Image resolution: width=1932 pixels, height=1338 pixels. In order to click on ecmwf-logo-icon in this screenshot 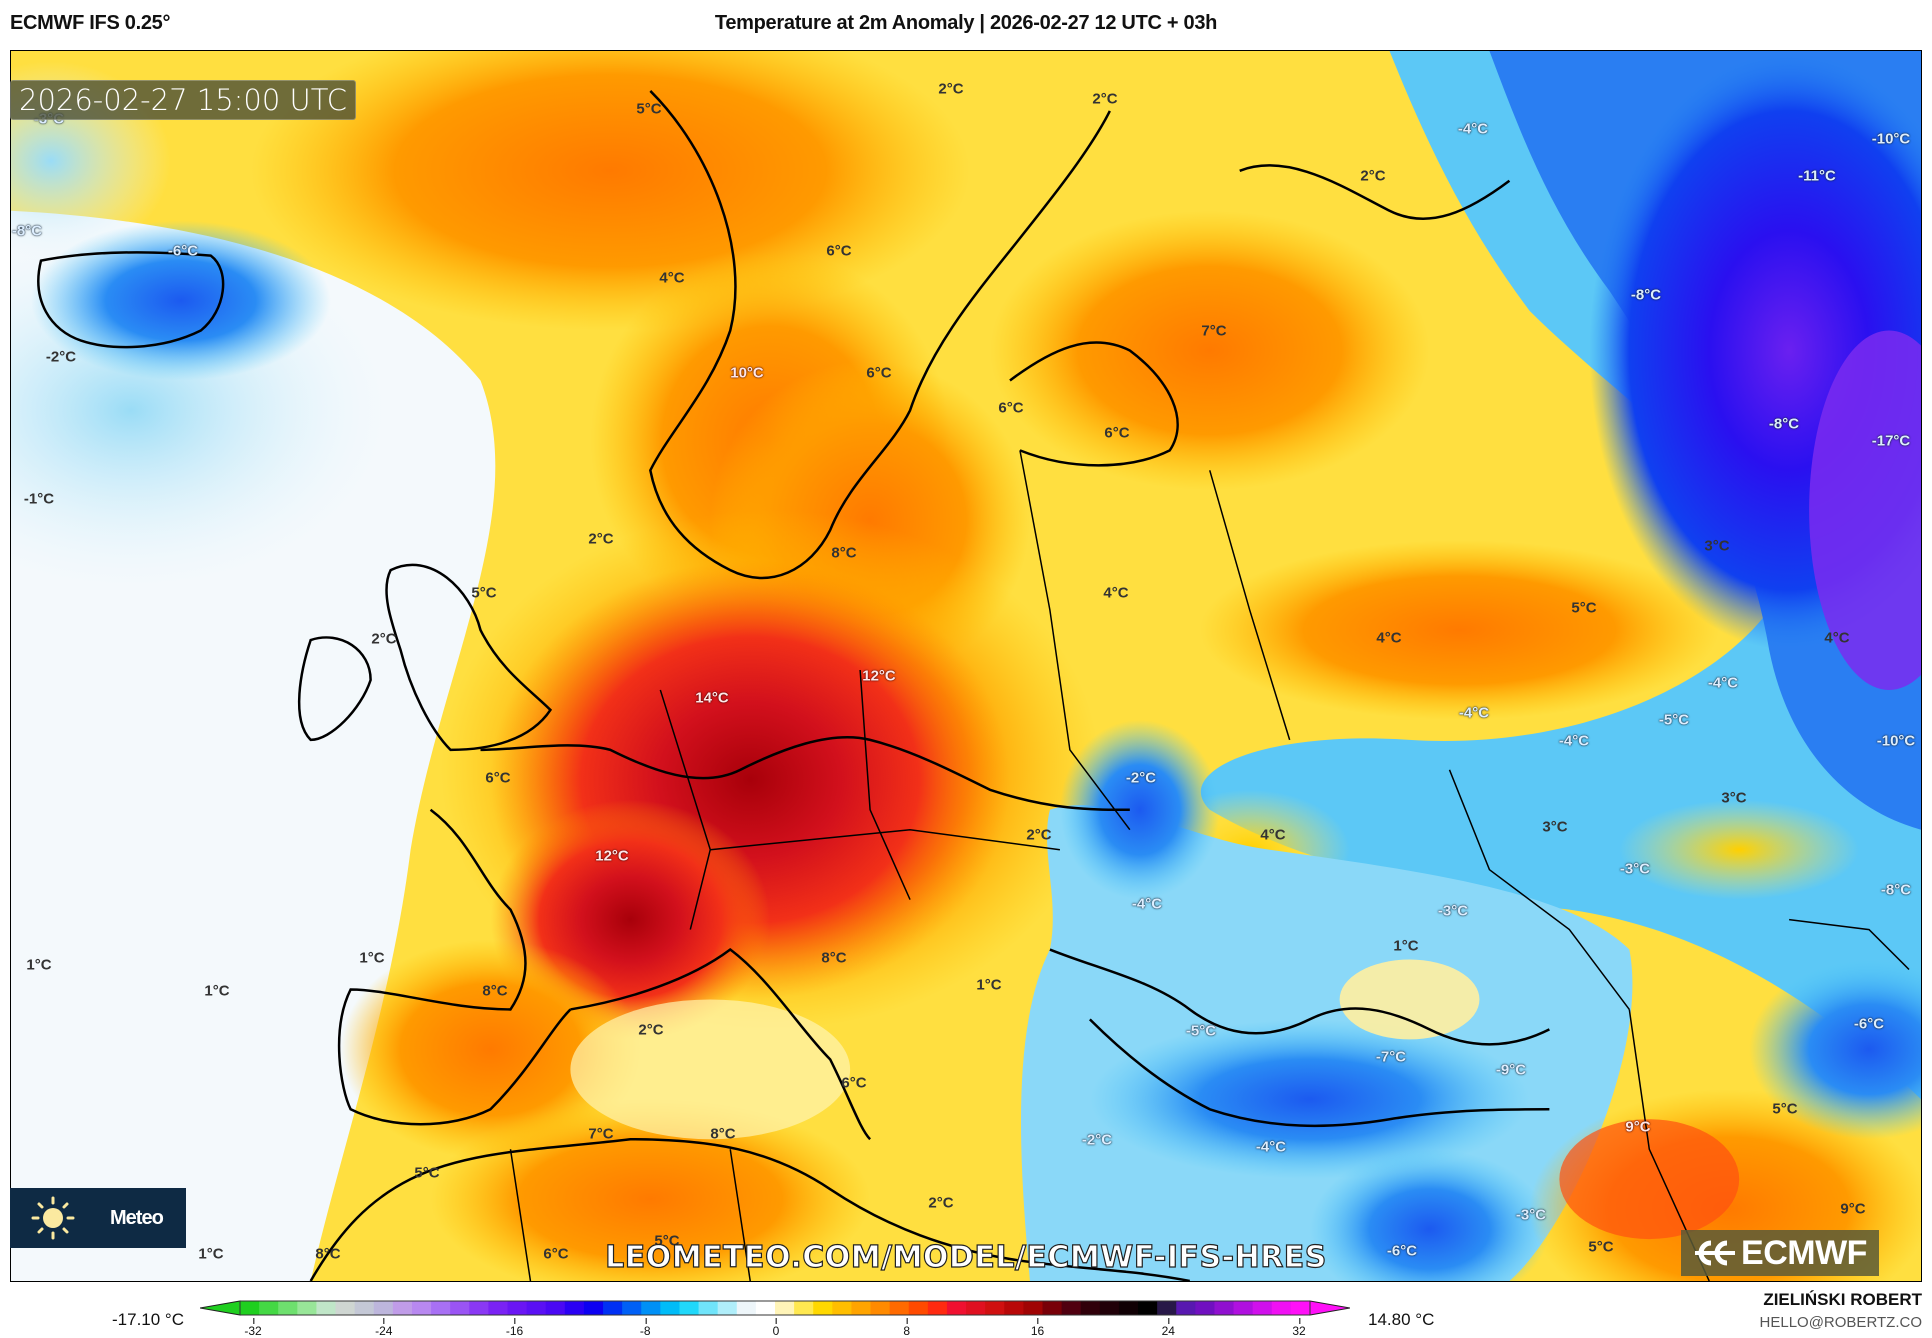, I will do `click(1715, 1253)`.